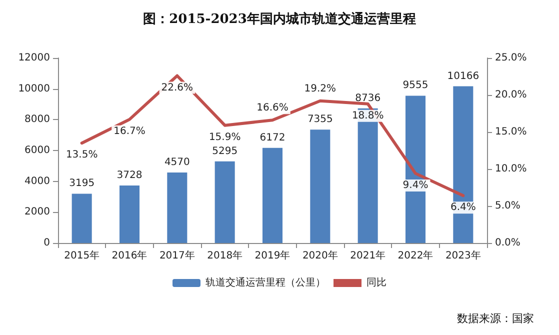 Image resolution: width=559 pixels, height=335 pixels. Describe the element at coordinates (37, 150) in the screenshot. I see `y-tick-label: 6000` at that location.